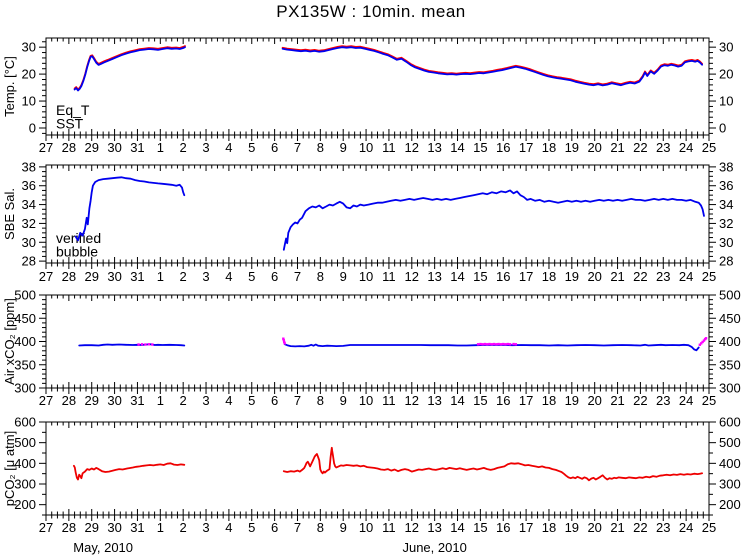  I want to click on y-axis-title: SBE Sal., so click(9, 214).